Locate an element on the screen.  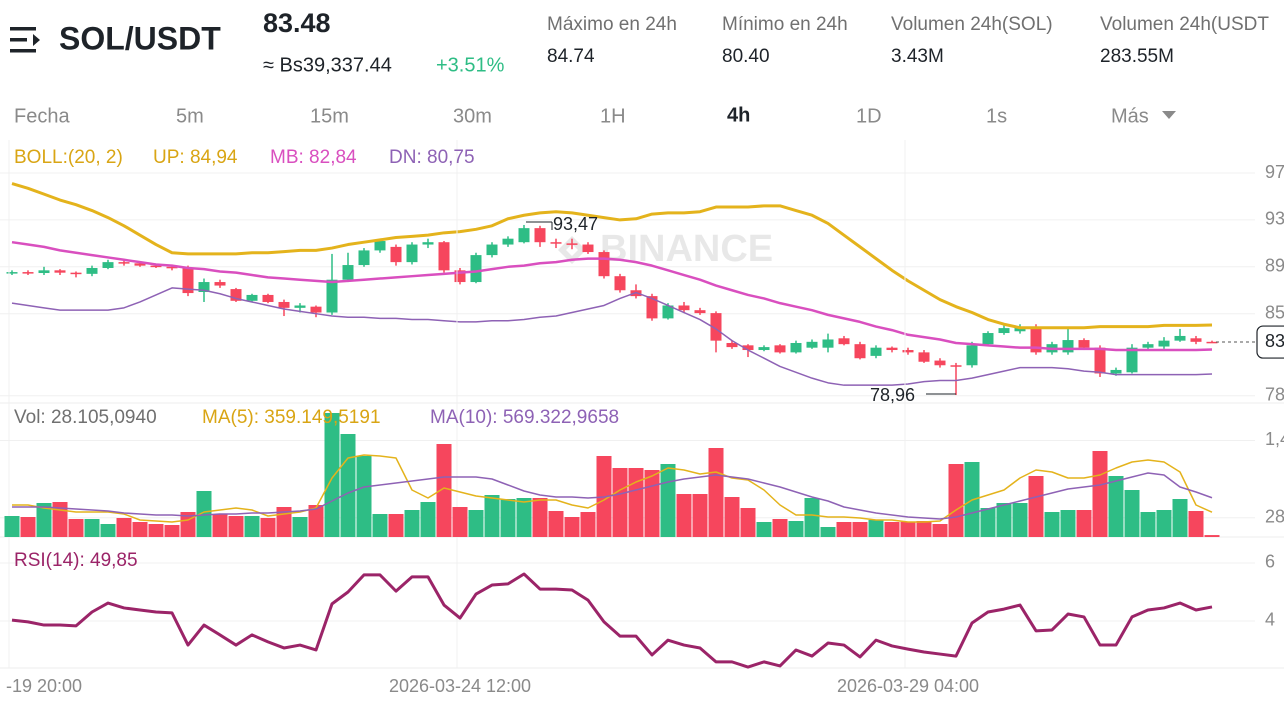
price-change: +3.51% is located at coordinates (470, 65).